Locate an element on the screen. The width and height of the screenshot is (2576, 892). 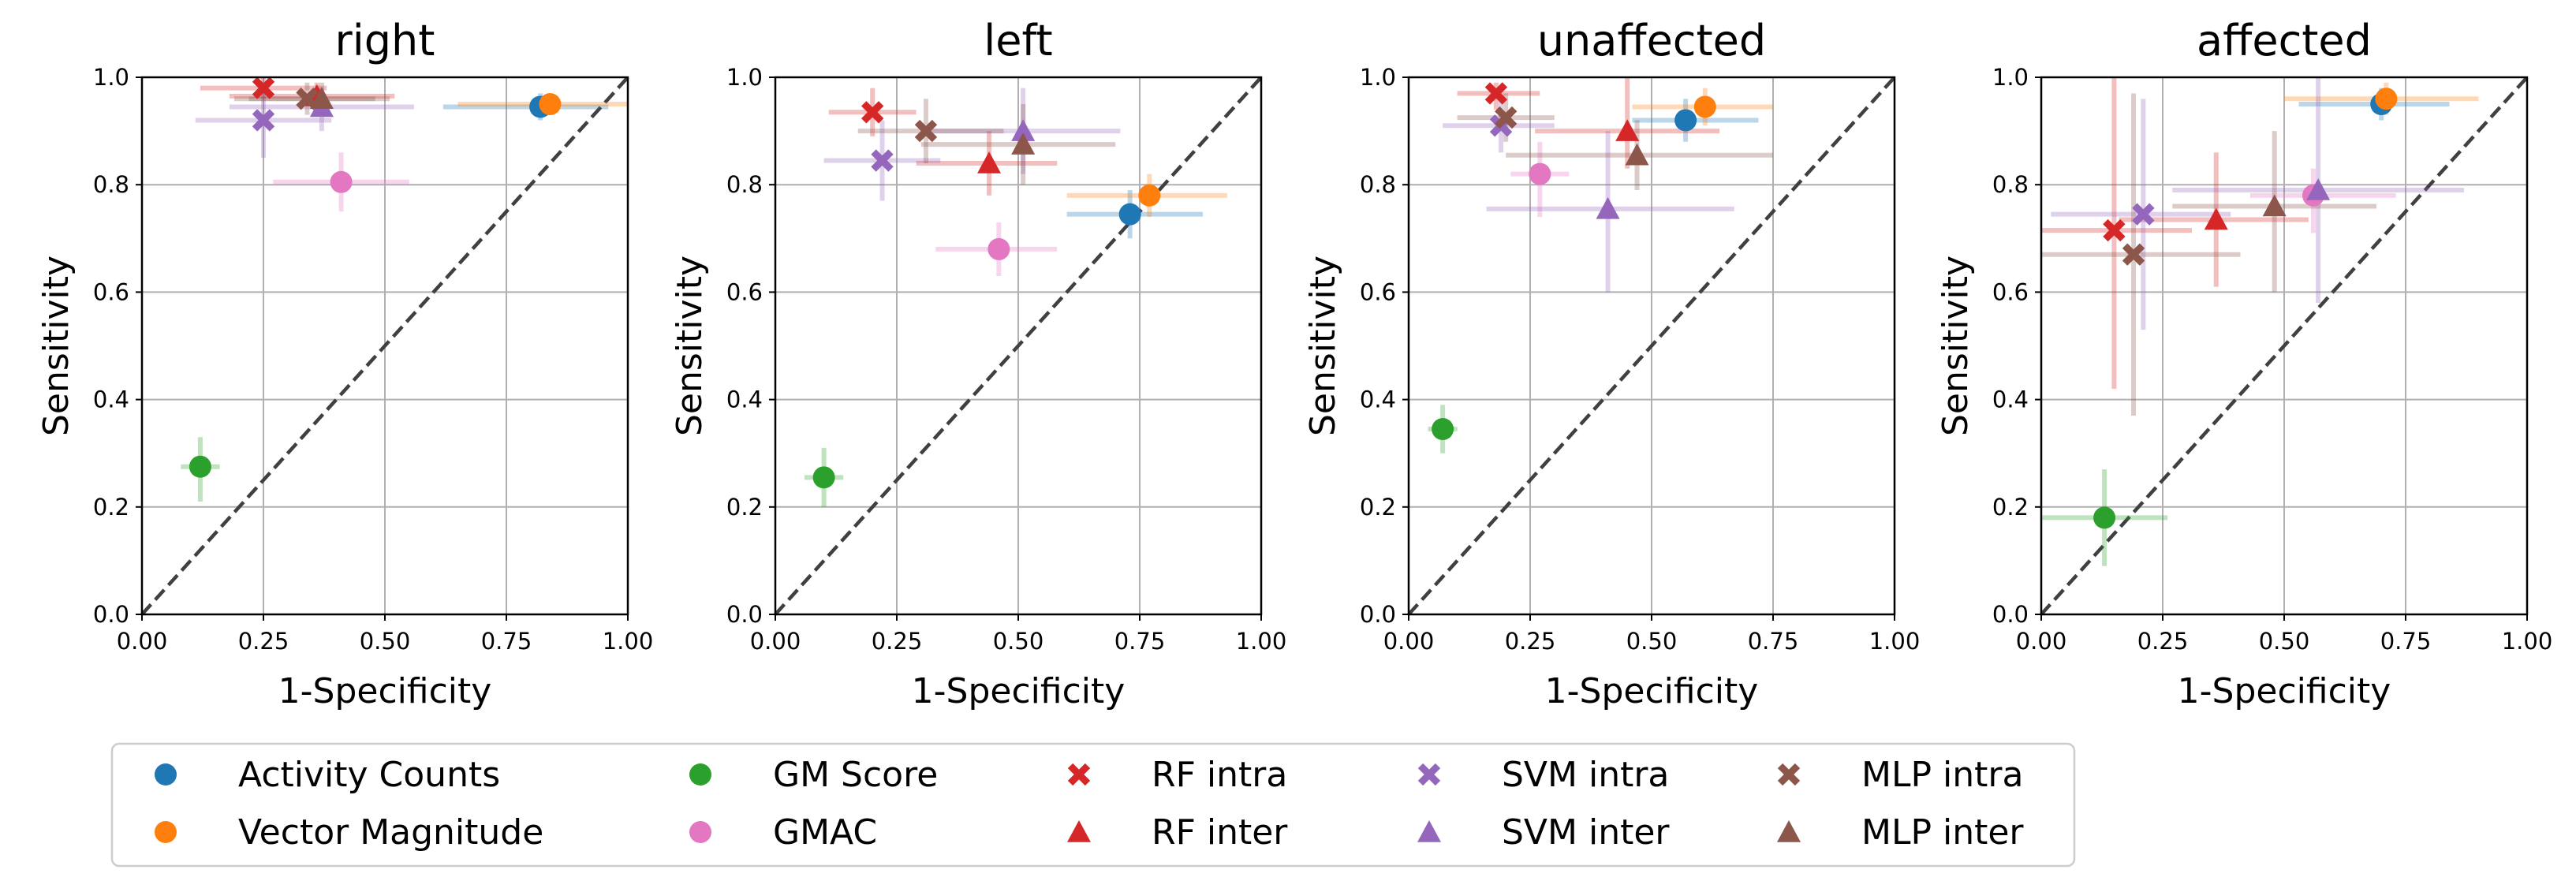
legend-svm-inter-marker is located at coordinates (1429, 831).